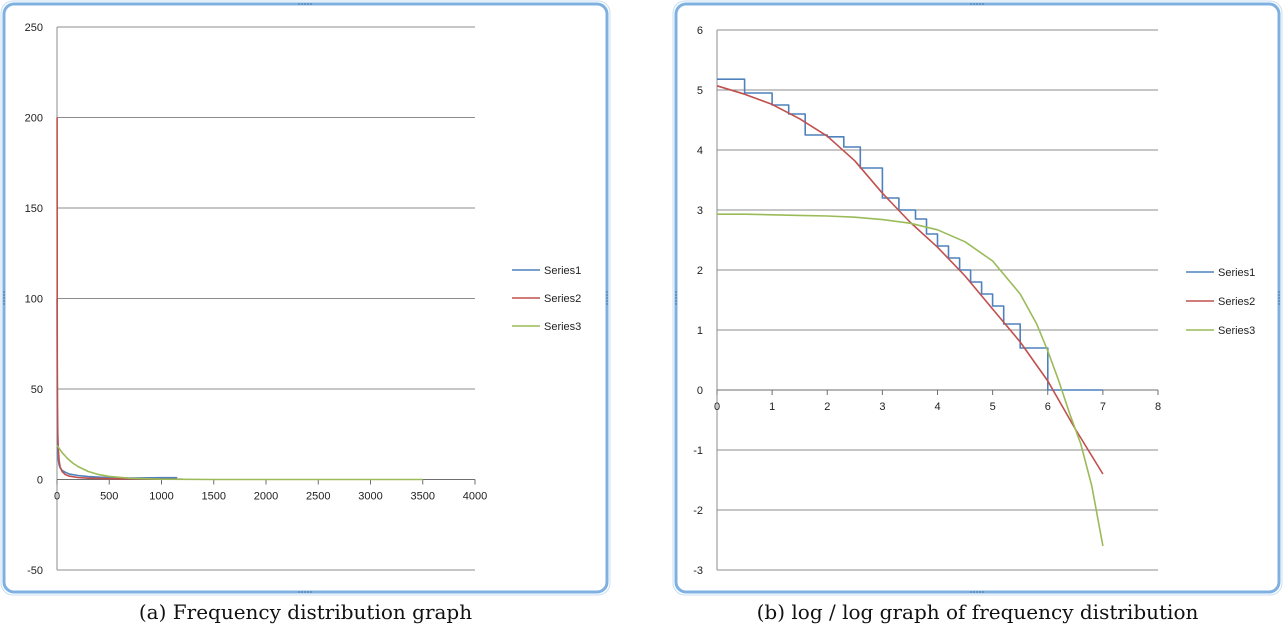  What do you see at coordinates (370, 497) in the screenshot?
I see `x-tick-label: 3000` at bounding box center [370, 497].